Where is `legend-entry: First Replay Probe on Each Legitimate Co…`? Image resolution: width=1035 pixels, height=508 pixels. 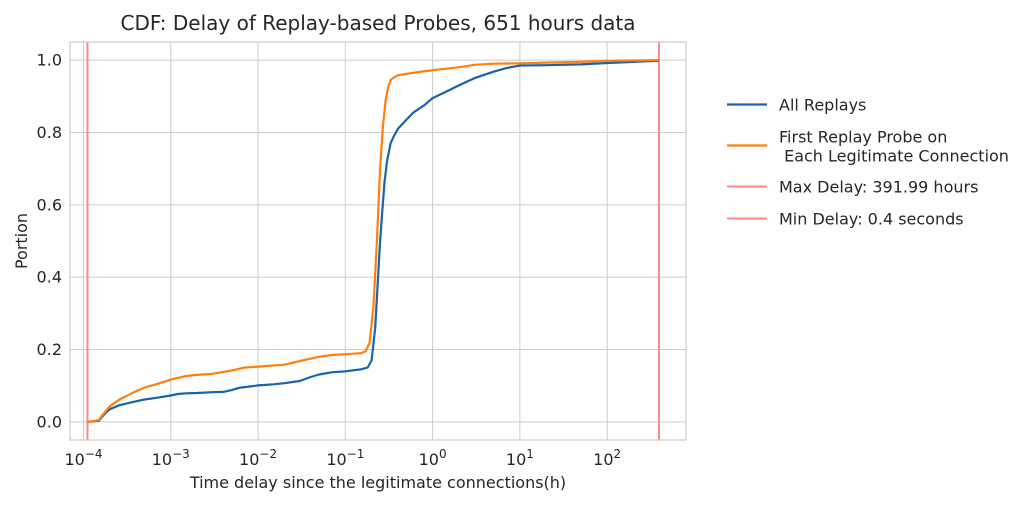
legend-entry: First Replay Probe on Each Legitimate Co… is located at coordinates (868, 147).